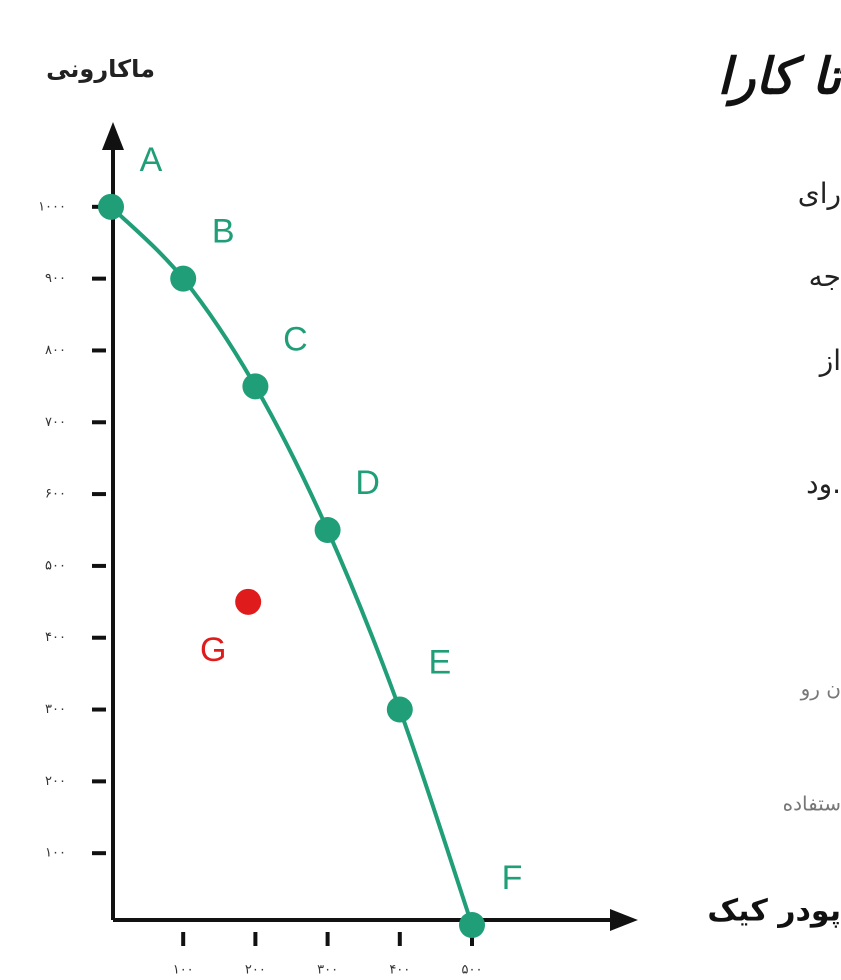  Describe the element at coordinates (295, 339) in the screenshot. I see `point-label: C` at that location.